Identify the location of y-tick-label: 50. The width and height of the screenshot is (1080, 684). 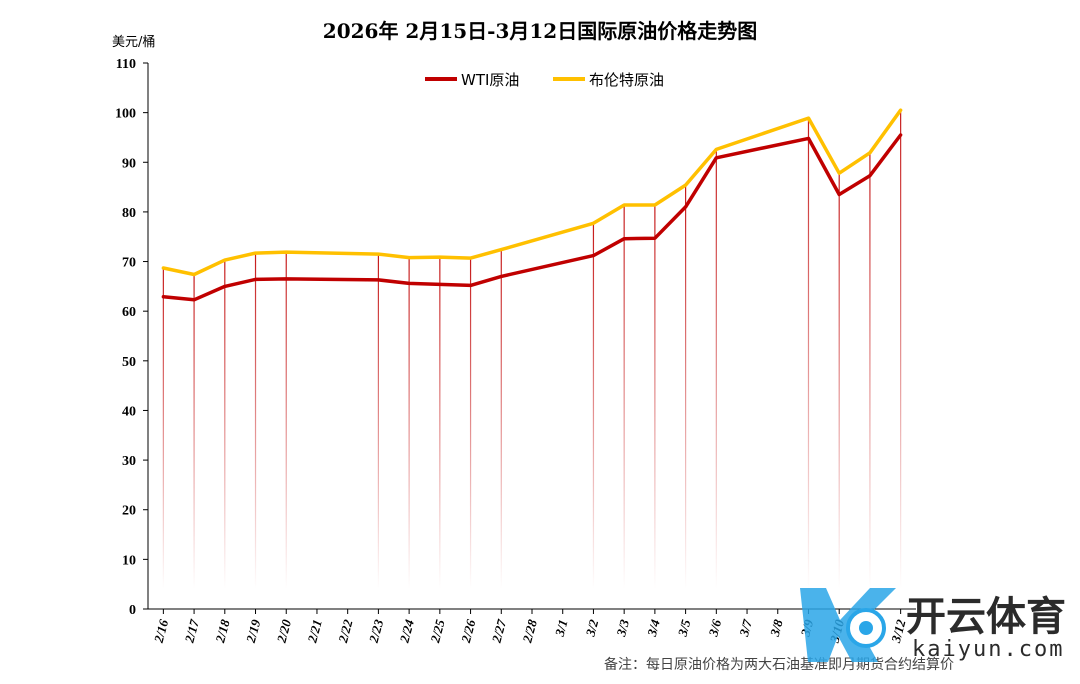
(129, 362).